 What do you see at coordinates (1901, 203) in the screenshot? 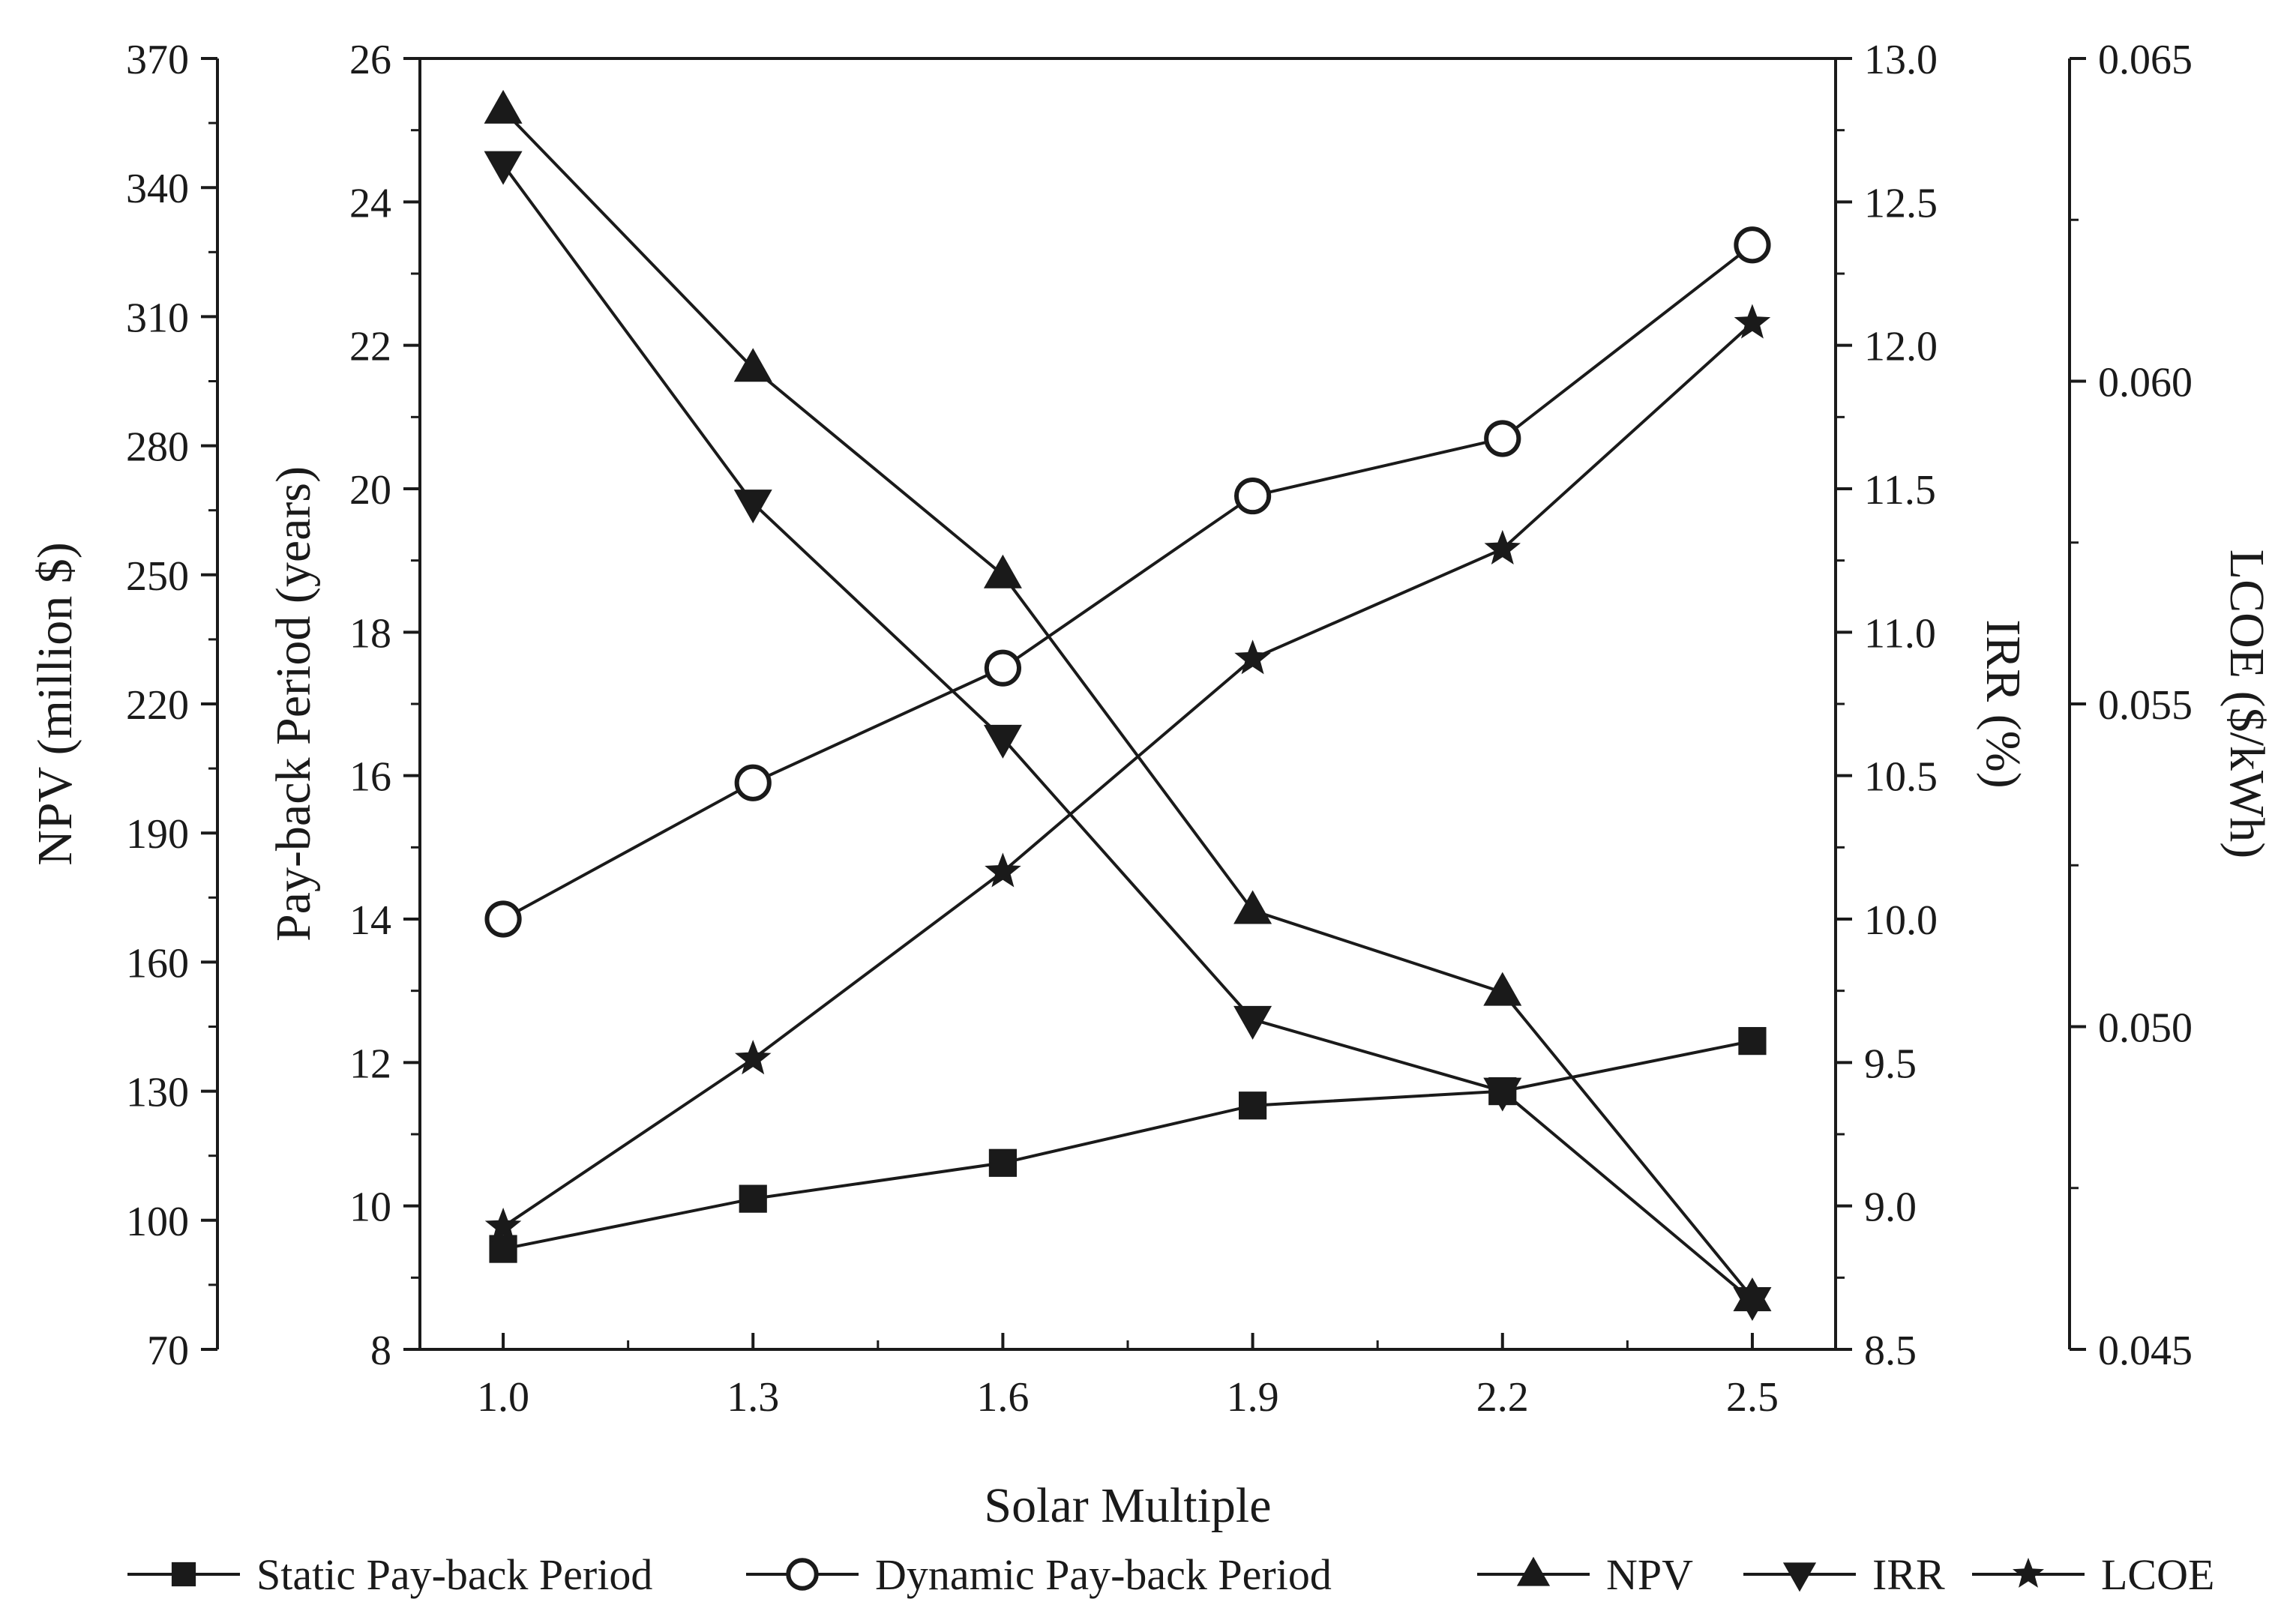
I see `irr-tick-label: 12.5` at bounding box center [1901, 203].